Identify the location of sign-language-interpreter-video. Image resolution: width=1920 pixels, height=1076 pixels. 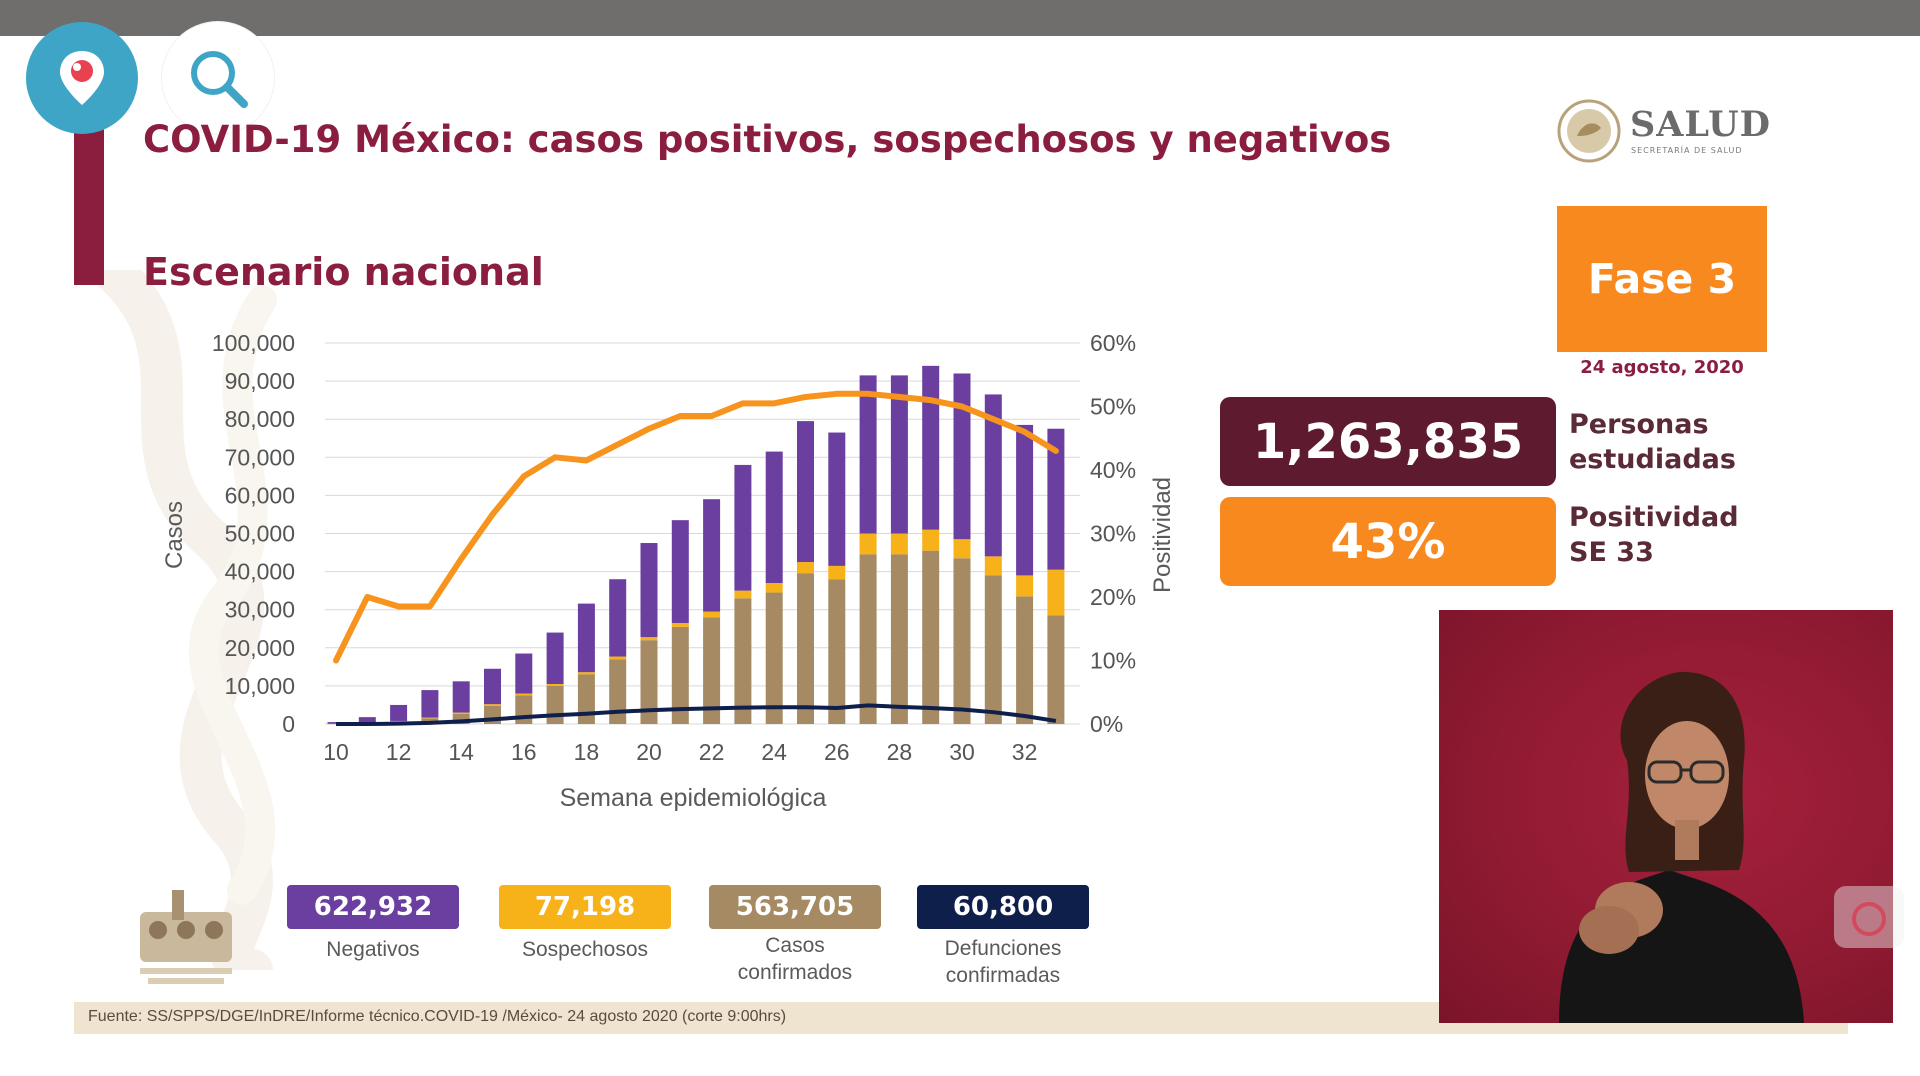
(1666, 816).